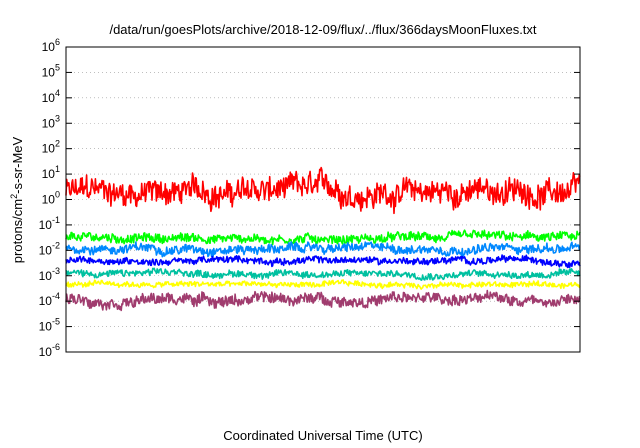  Describe the element at coordinates (51, 172) in the screenshot. I see `y-tick-label: 10¹` at that location.